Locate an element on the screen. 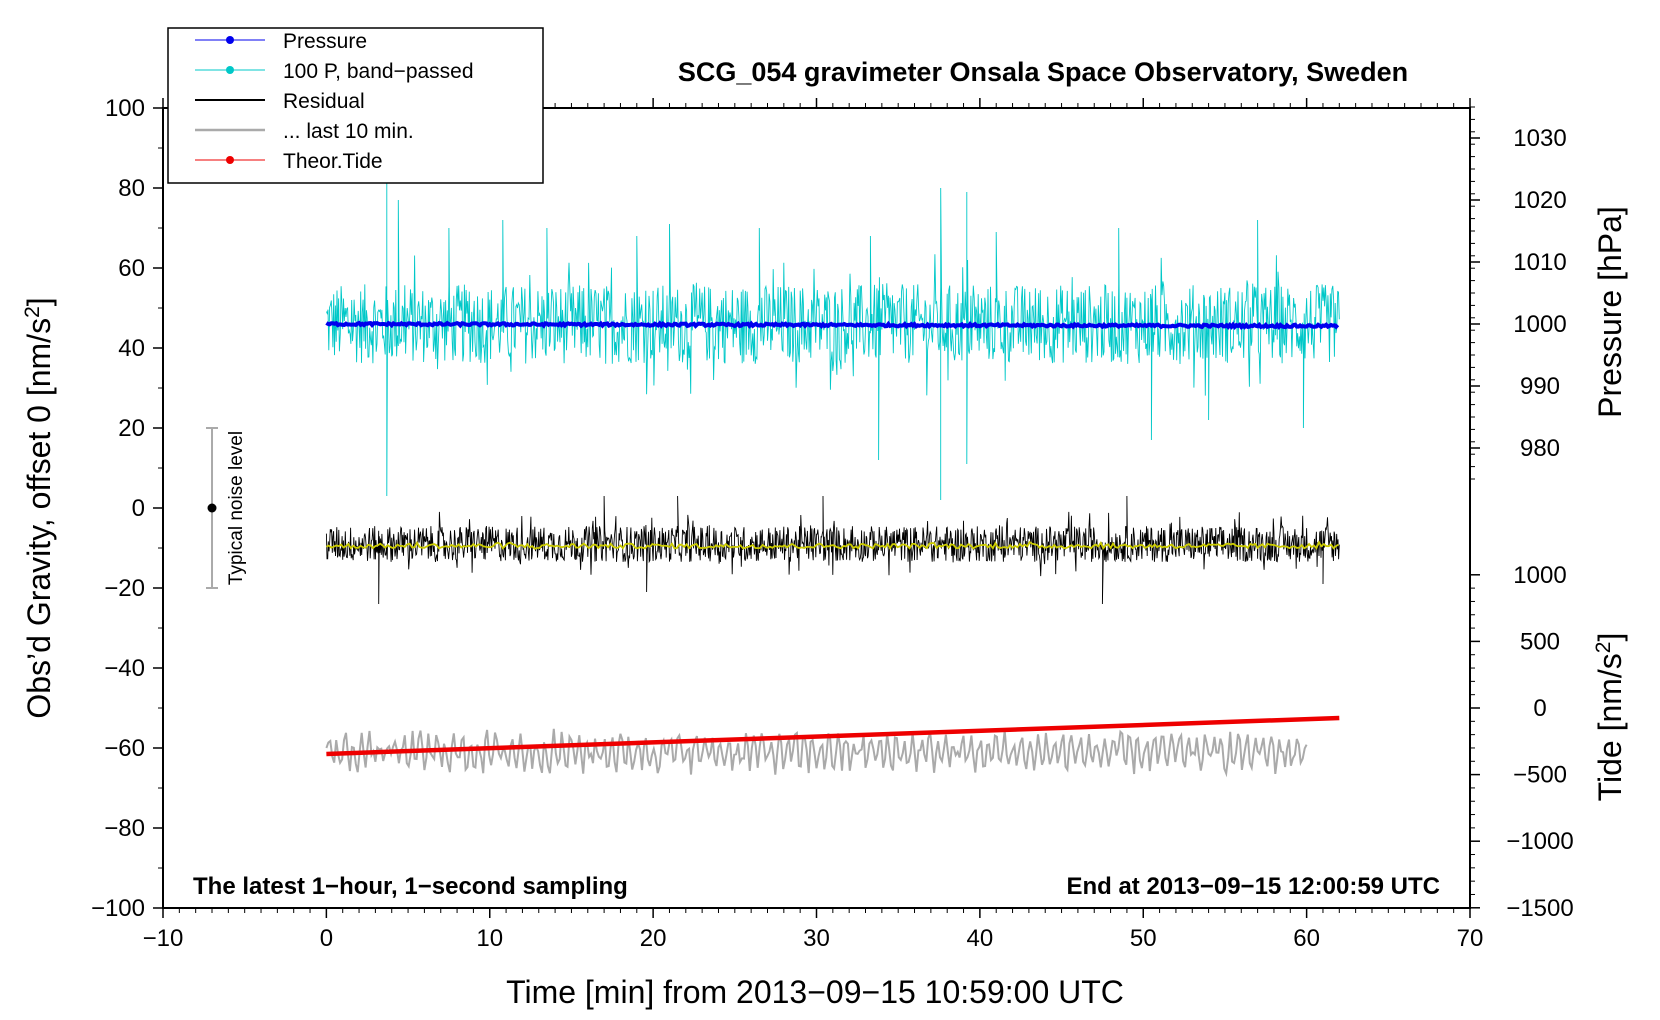 This screenshot has height=1020, width=1660. y-axis-label-tide-main: Tide [nm/s is located at coordinates (1610, 727).